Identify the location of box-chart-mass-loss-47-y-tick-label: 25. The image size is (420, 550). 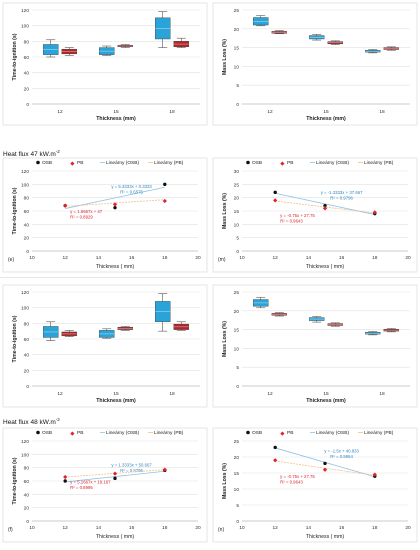
(237, 11).